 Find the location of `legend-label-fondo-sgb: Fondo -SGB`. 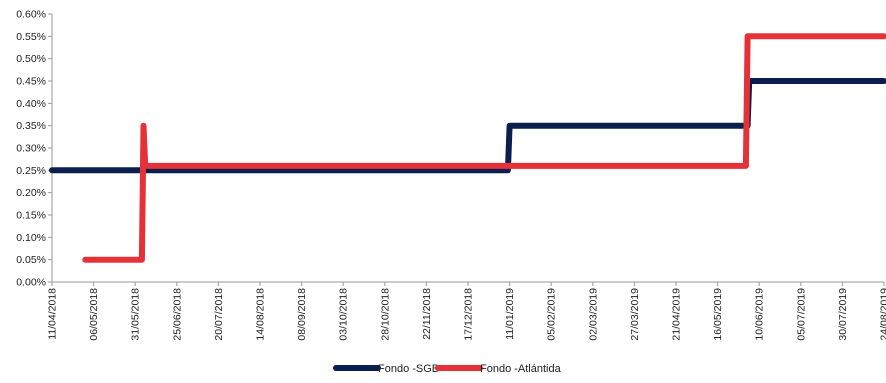

legend-label-fondo-sgb: Fondo -SGB is located at coordinates (408, 369).